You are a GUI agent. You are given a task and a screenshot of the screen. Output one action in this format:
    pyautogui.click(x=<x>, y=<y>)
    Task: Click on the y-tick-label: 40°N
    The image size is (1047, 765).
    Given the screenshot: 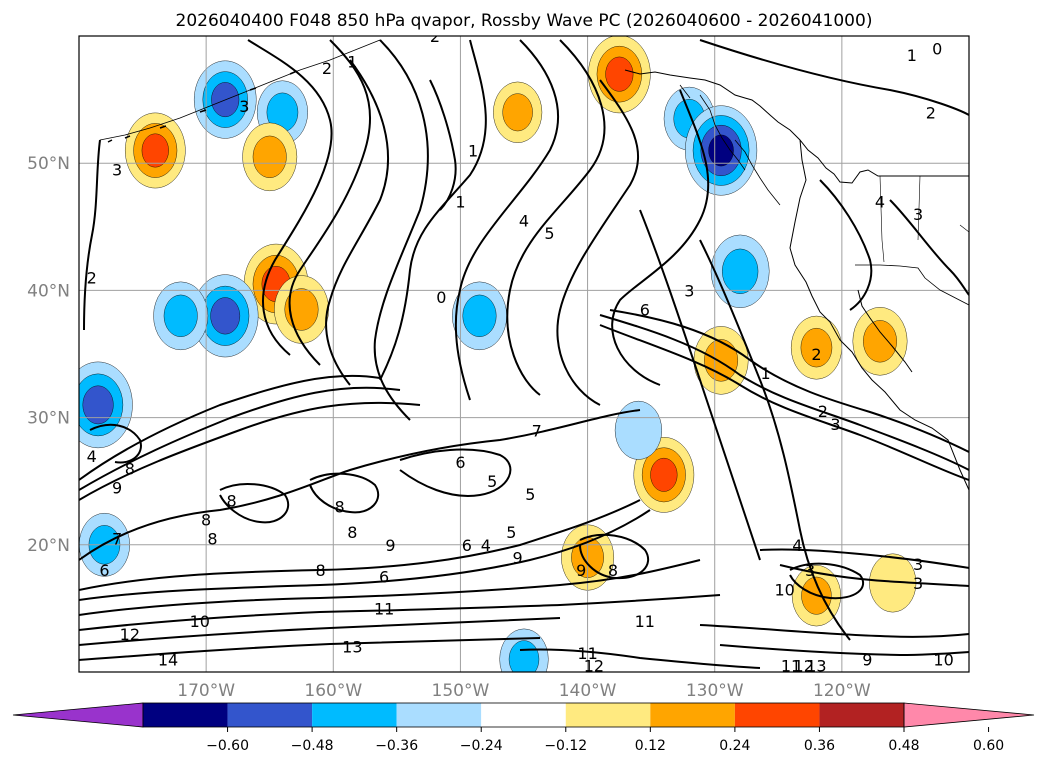 What is the action you would take?
    pyautogui.click(x=48, y=291)
    